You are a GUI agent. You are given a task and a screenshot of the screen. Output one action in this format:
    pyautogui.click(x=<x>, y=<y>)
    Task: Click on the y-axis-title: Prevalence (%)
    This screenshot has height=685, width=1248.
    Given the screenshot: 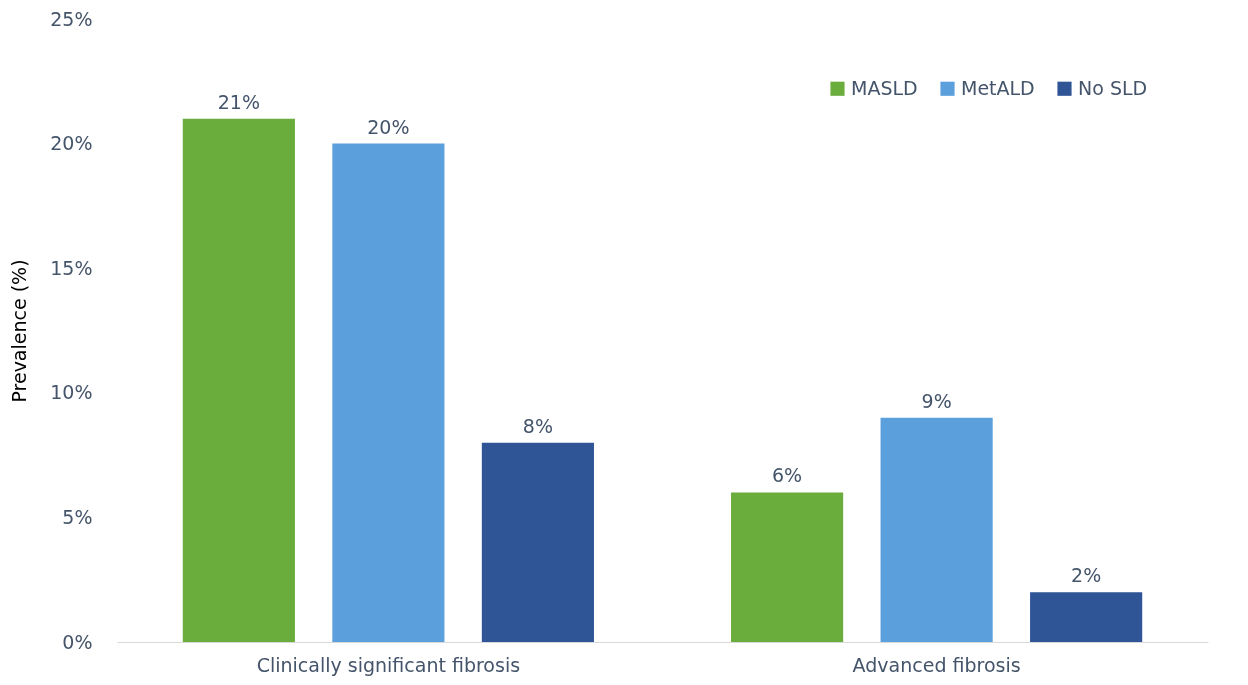 What is the action you would take?
    pyautogui.click(x=19, y=331)
    